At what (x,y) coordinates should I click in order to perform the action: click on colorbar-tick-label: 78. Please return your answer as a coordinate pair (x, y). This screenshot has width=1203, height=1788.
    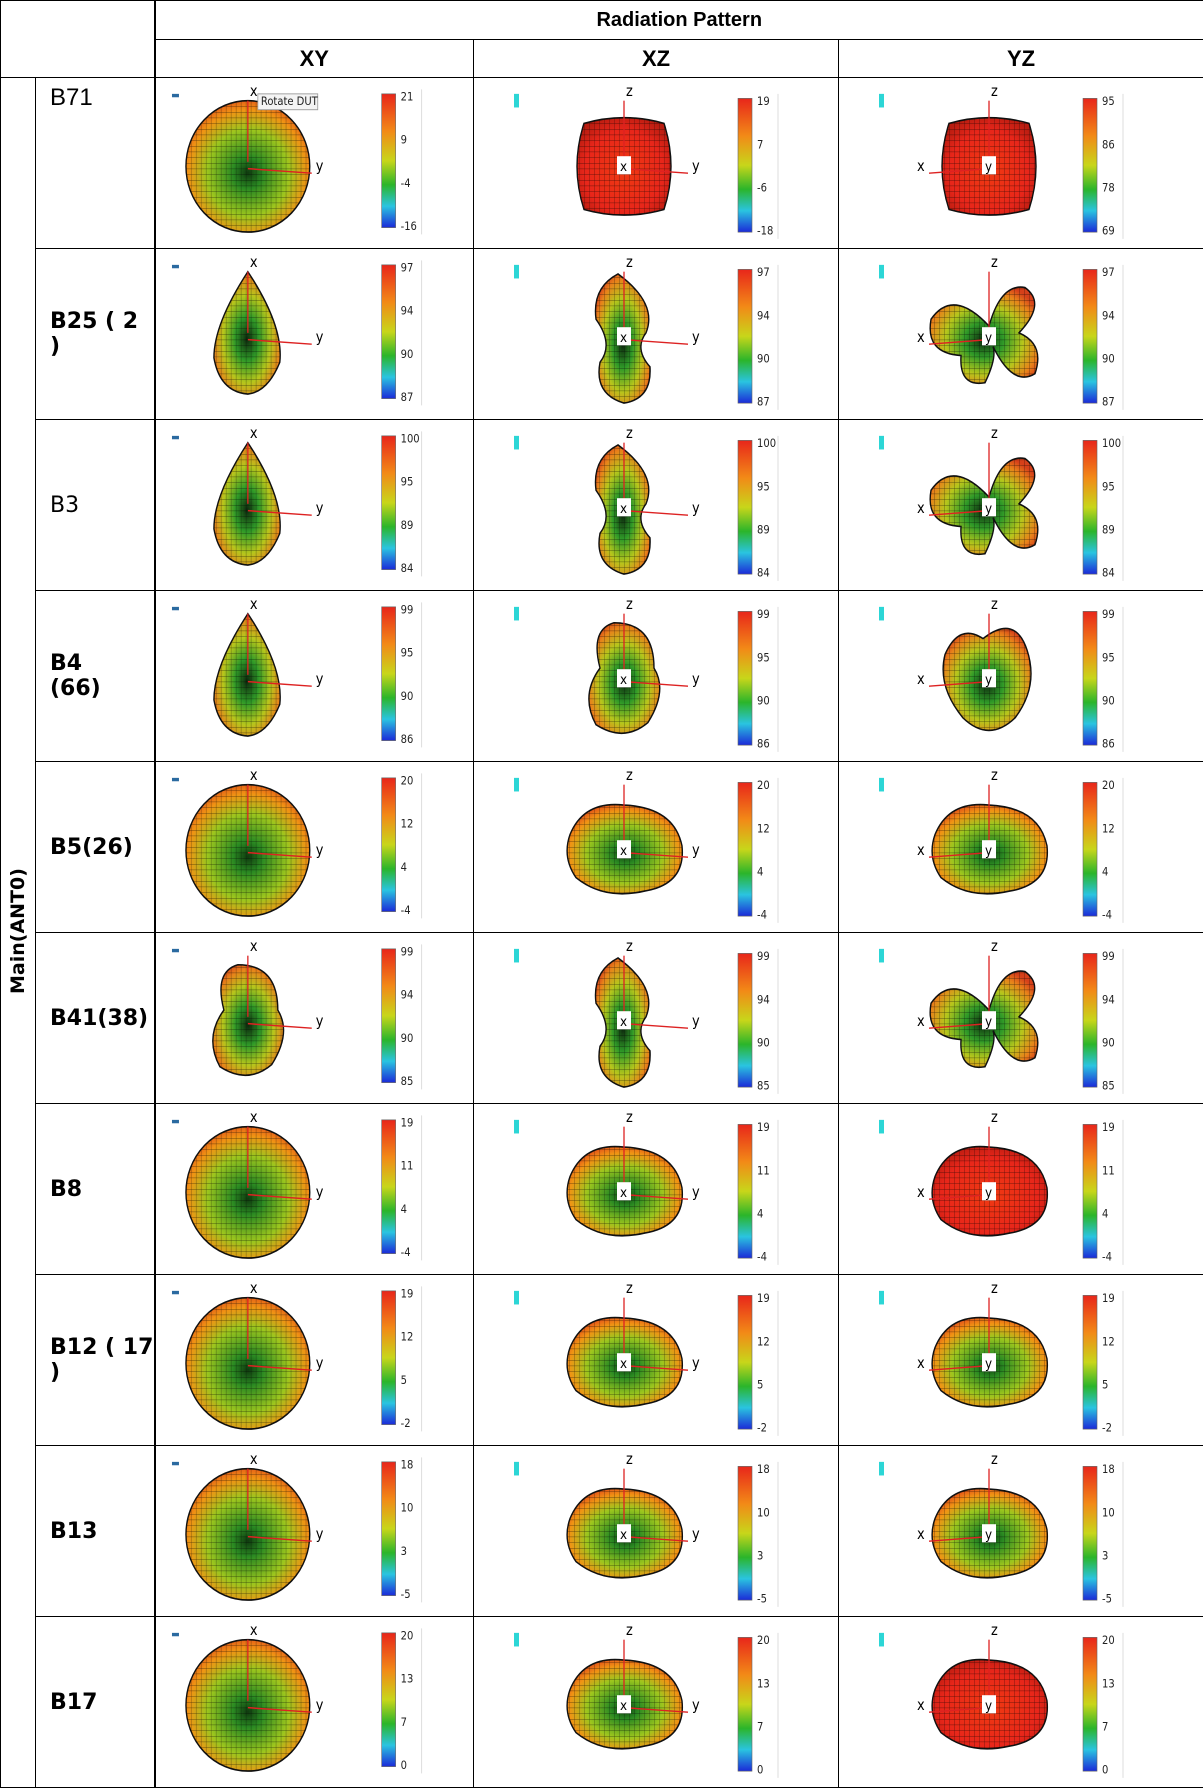
    Looking at the image, I should click on (1108, 188).